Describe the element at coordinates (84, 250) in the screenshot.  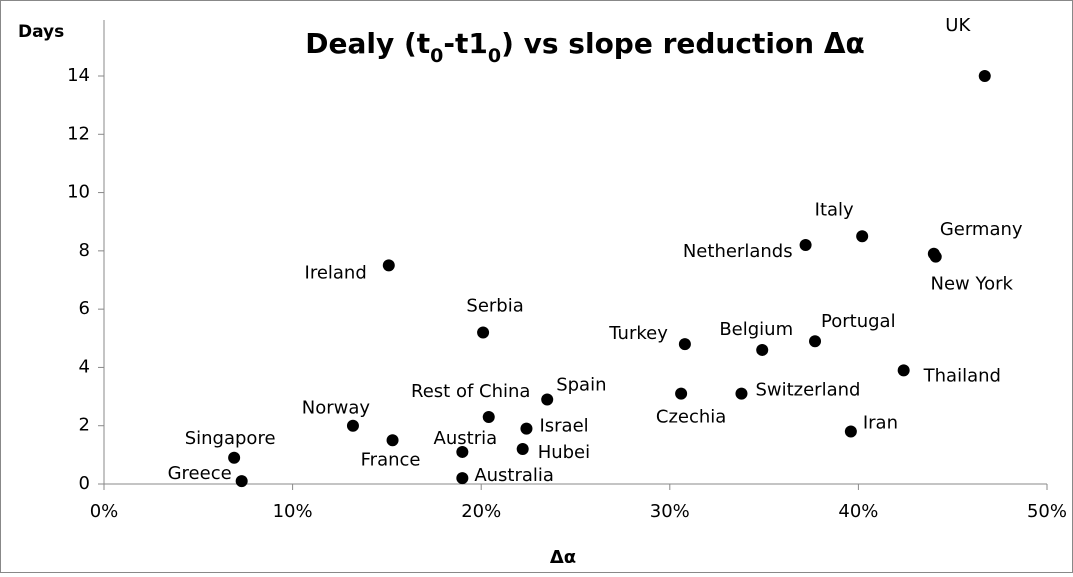
I see `y-tick-label: 8` at that location.